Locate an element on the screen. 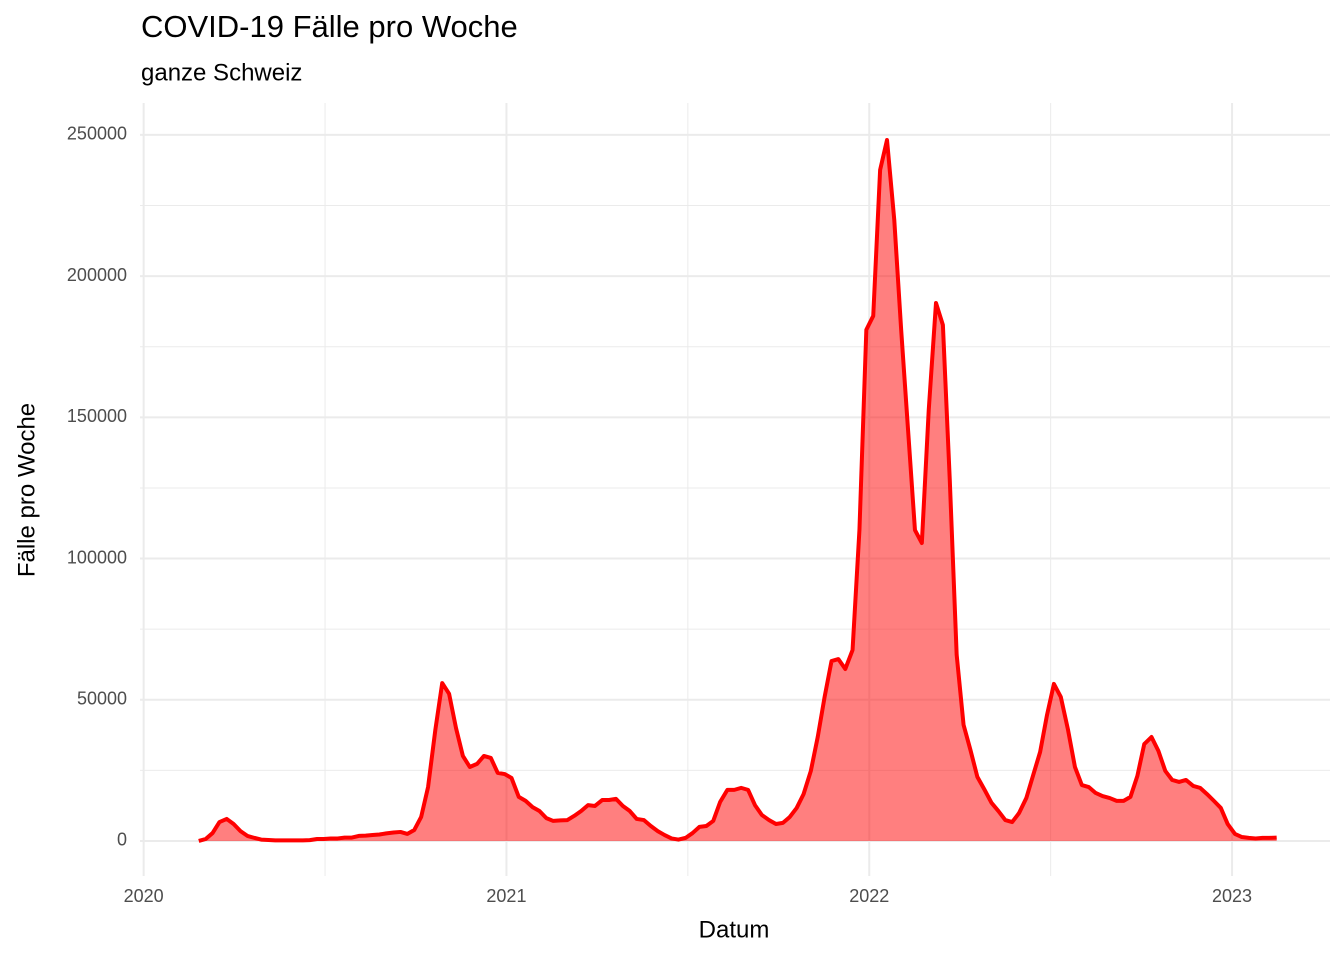 The image size is (1344, 960). y-tick-label: 100000 is located at coordinates (97, 557).